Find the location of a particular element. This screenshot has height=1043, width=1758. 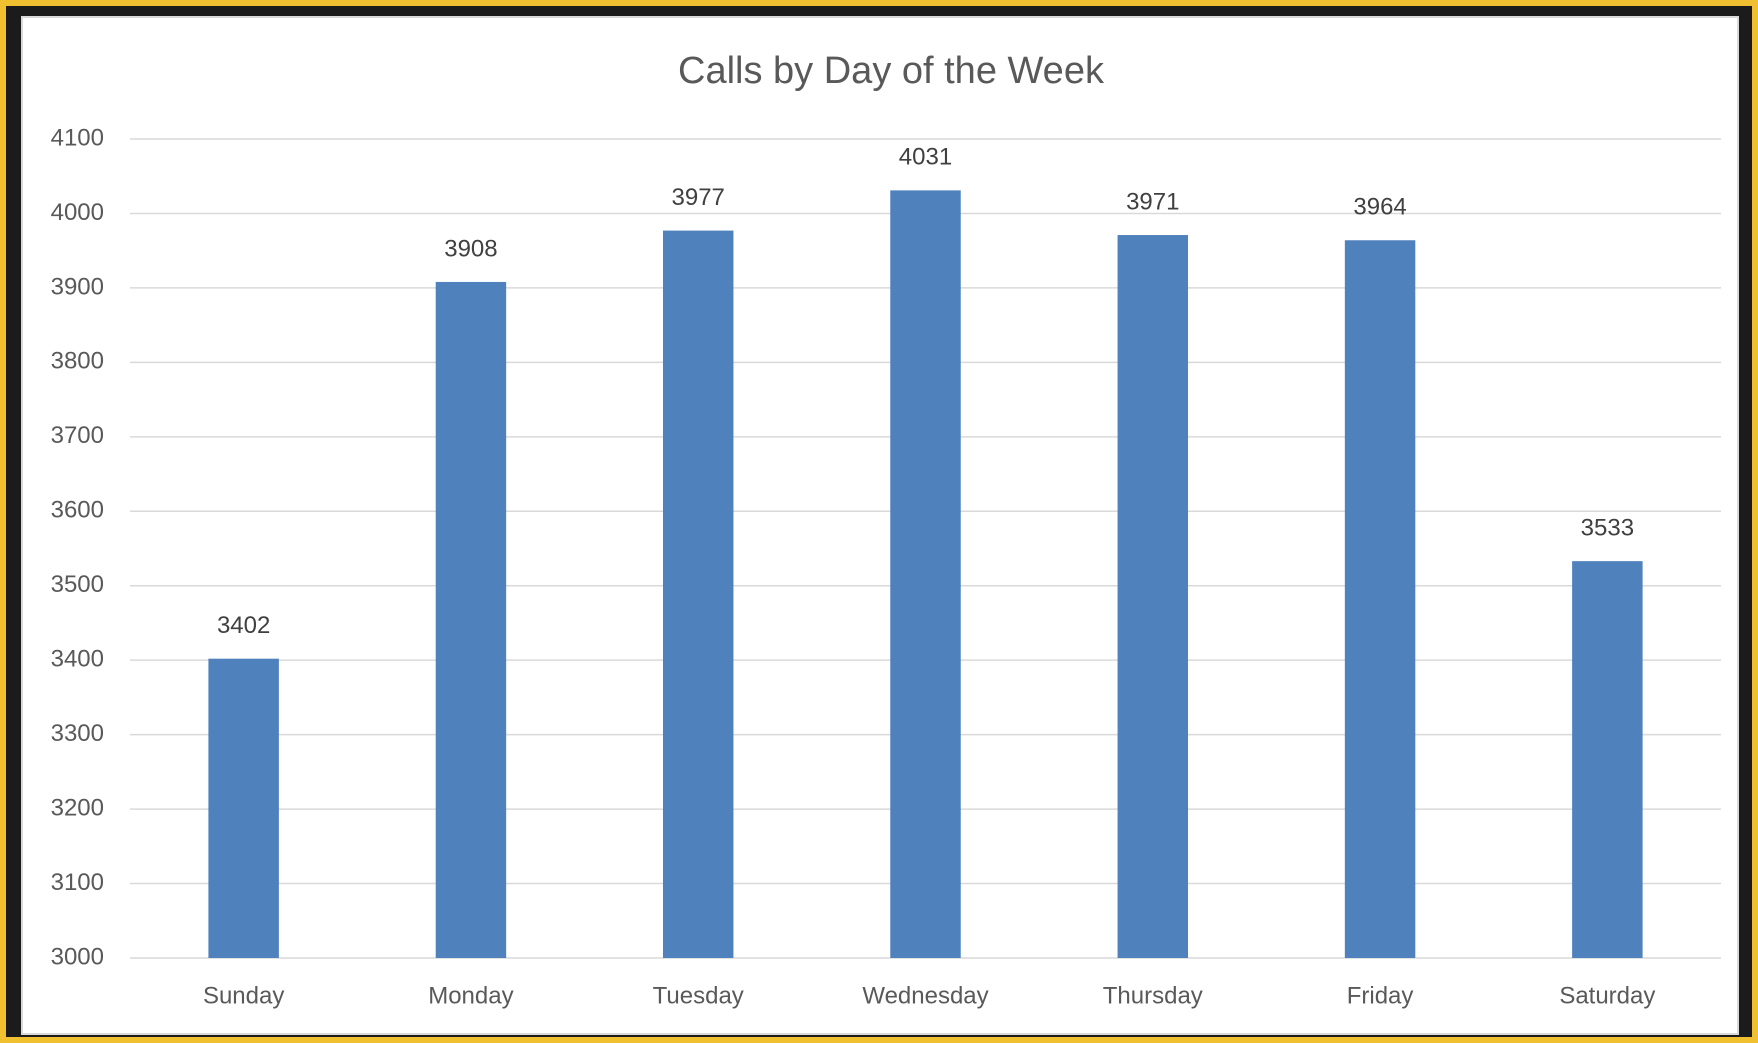

y-tick-label: 4100 is located at coordinates (77, 137).